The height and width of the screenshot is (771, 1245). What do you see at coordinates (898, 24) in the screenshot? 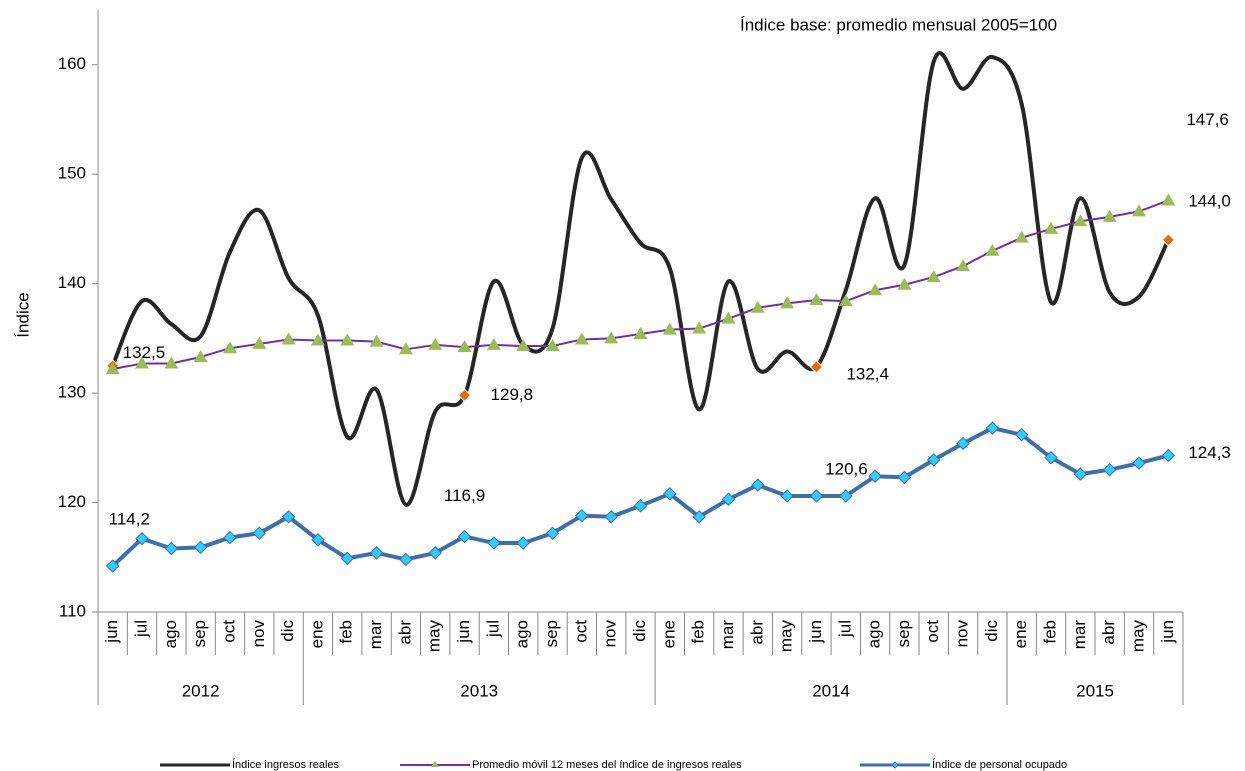
I see `annotation: Índice base: promedio mensual 2005=100` at bounding box center [898, 24].